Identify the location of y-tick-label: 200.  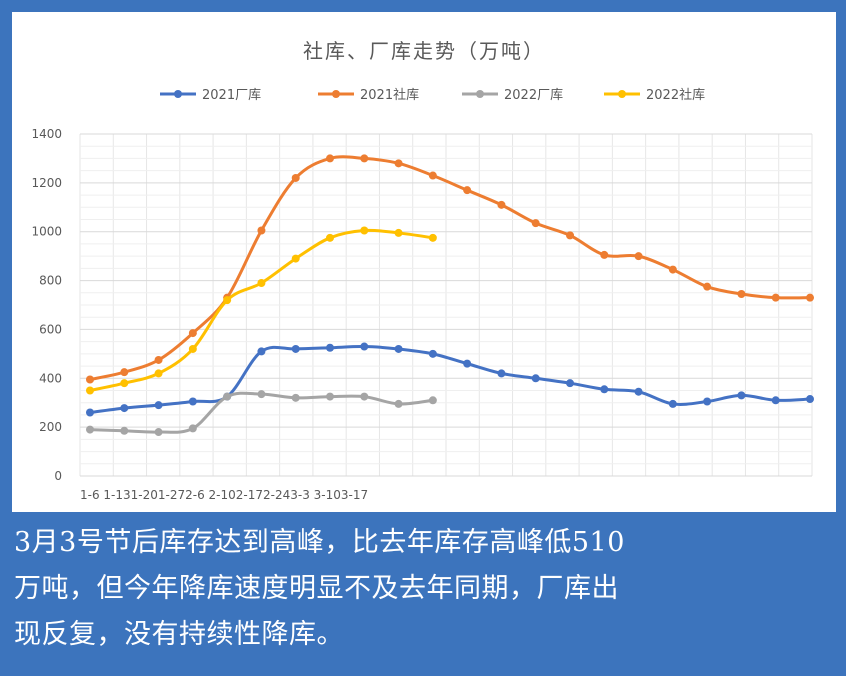
(50, 427).